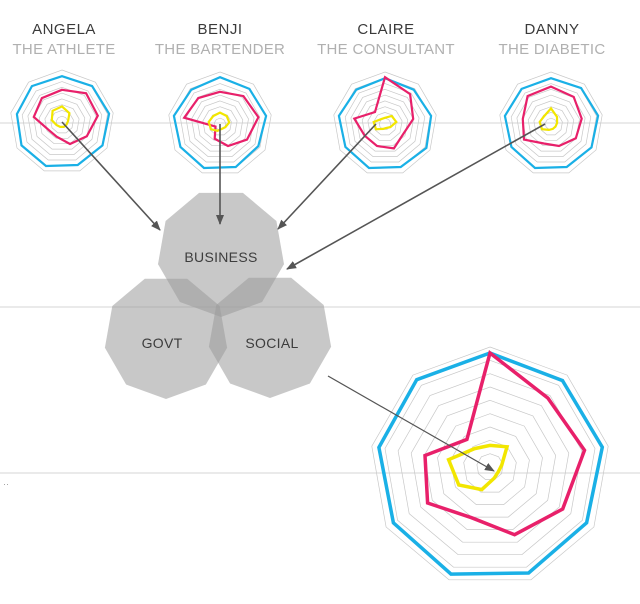 This screenshot has height=604, width=640. I want to click on radar-chart-claire, so click(385, 122).